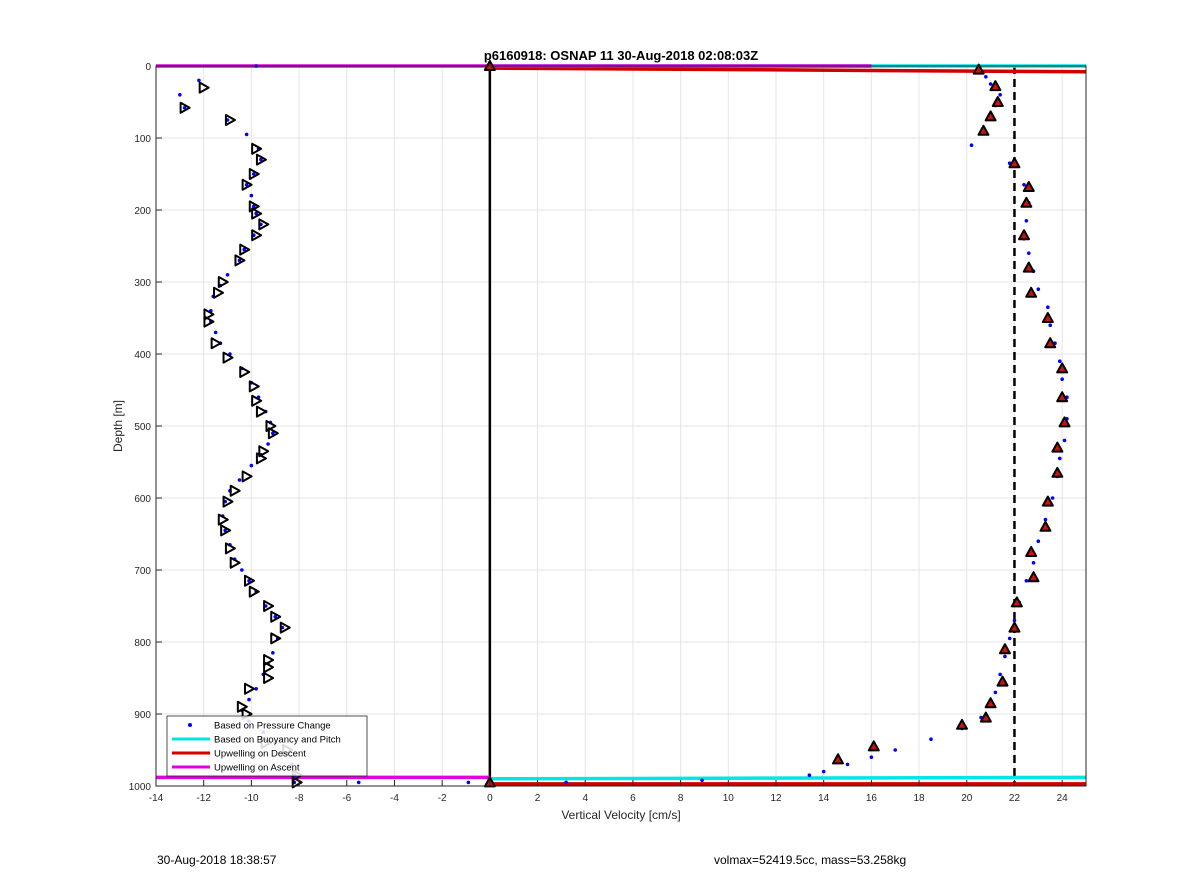 Image resolution: width=1200 pixels, height=885 pixels. I want to click on y-tick-label: 300, so click(142, 283).